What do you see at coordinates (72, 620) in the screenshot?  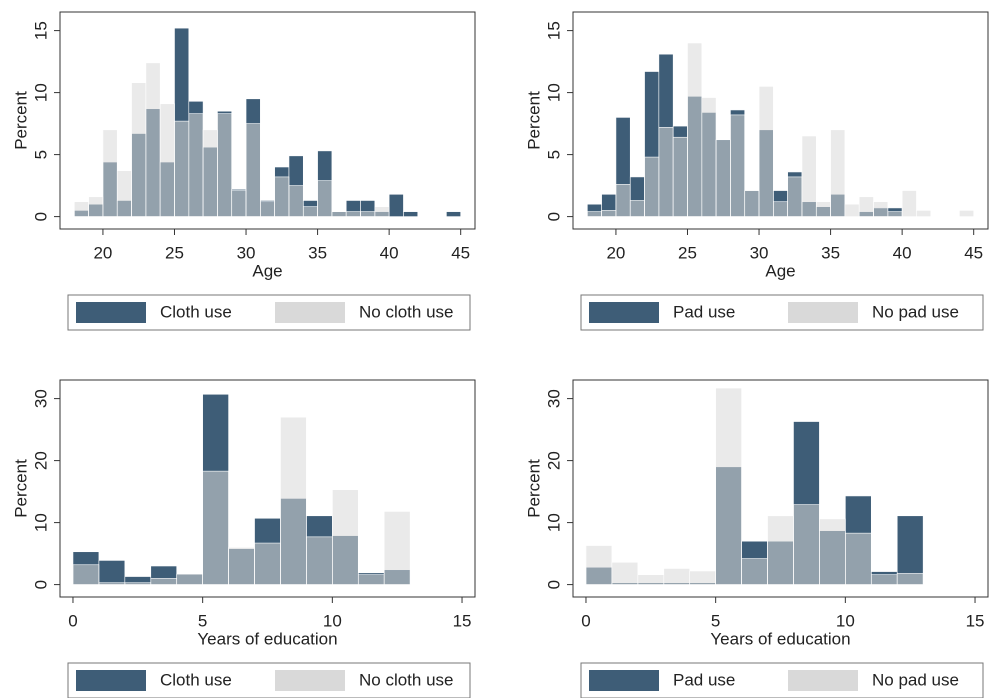 I see `x-tick-label: 0` at bounding box center [72, 620].